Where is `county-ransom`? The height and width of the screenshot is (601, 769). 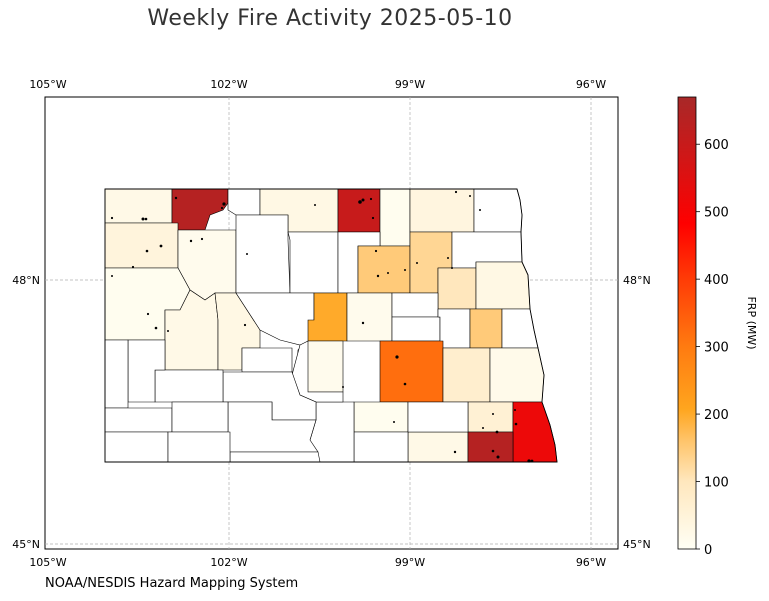
county-ransom is located at coordinates (490, 447).